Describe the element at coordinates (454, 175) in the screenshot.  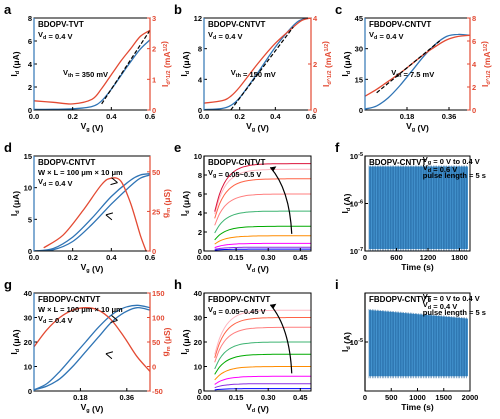
I see `annotation-2: pulse length = 5 s` at that location.